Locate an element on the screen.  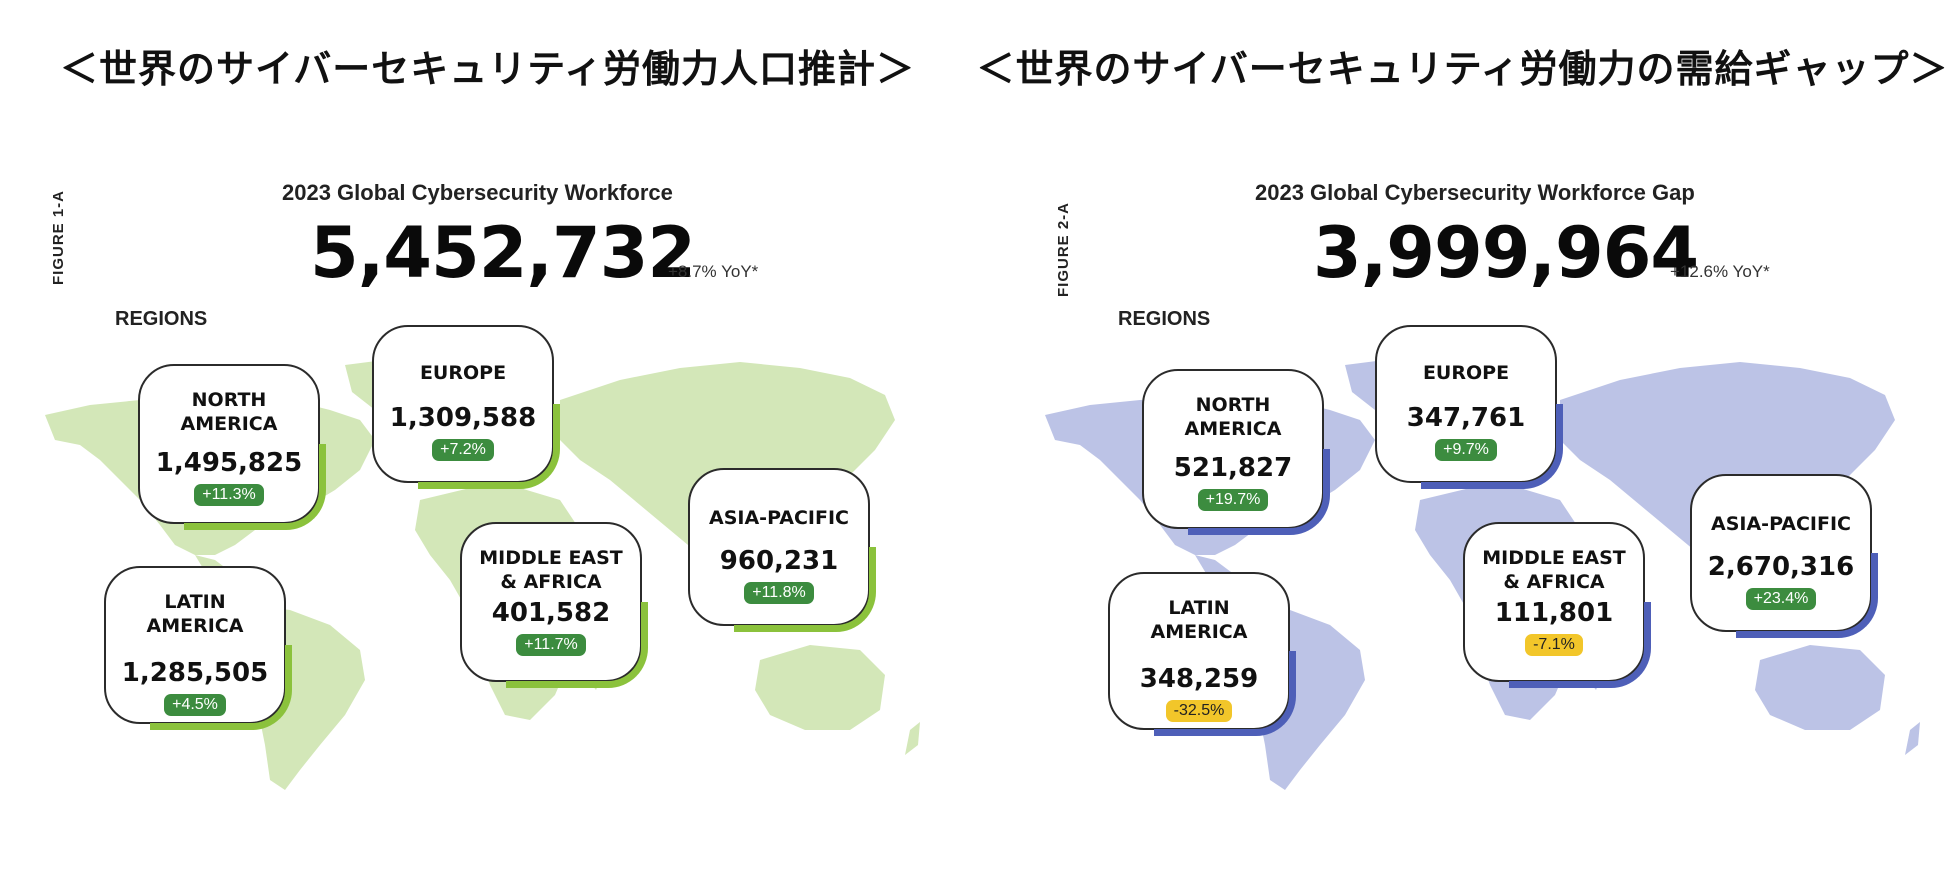
region-card-north-america: NORTH AMERICA 1,495,825 +11.3% is located at coordinates (232, 447).